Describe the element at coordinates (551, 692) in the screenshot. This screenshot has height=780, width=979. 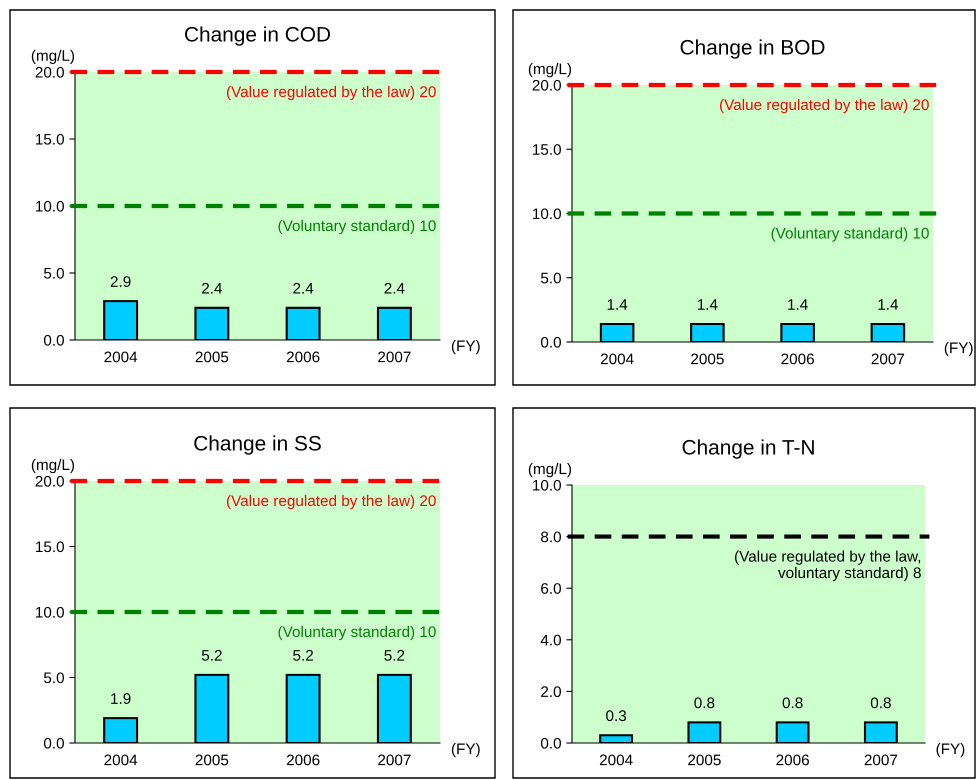
I see `y-tick-label: 2.0` at that location.